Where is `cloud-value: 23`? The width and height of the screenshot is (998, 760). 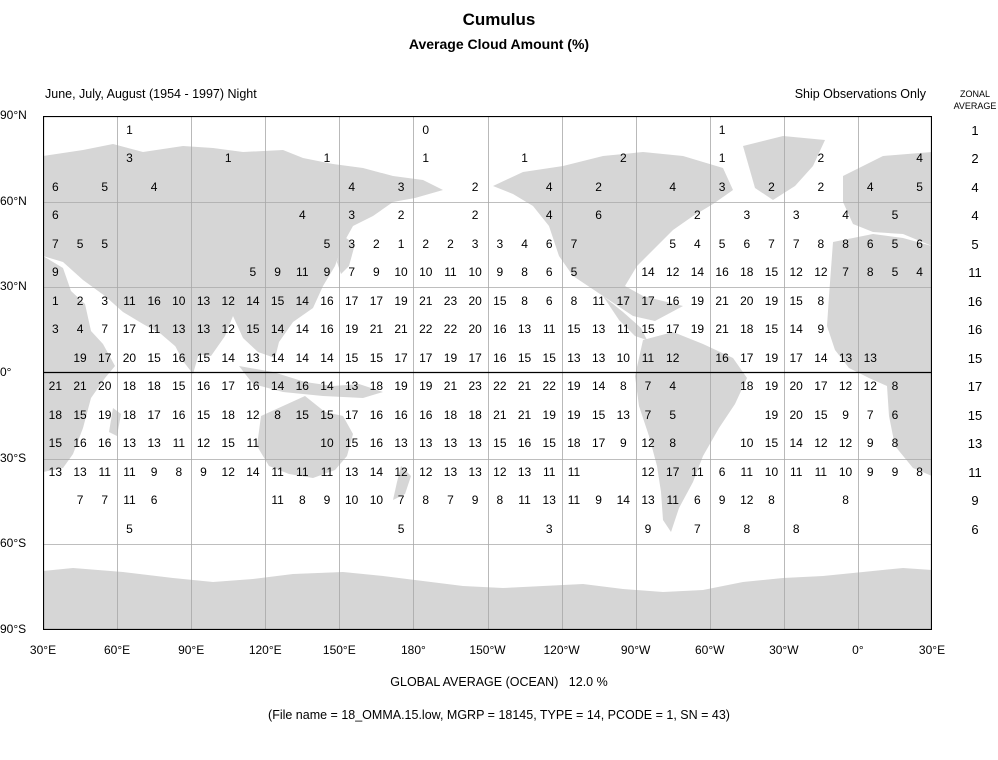 cloud-value: 23 is located at coordinates (475, 386).